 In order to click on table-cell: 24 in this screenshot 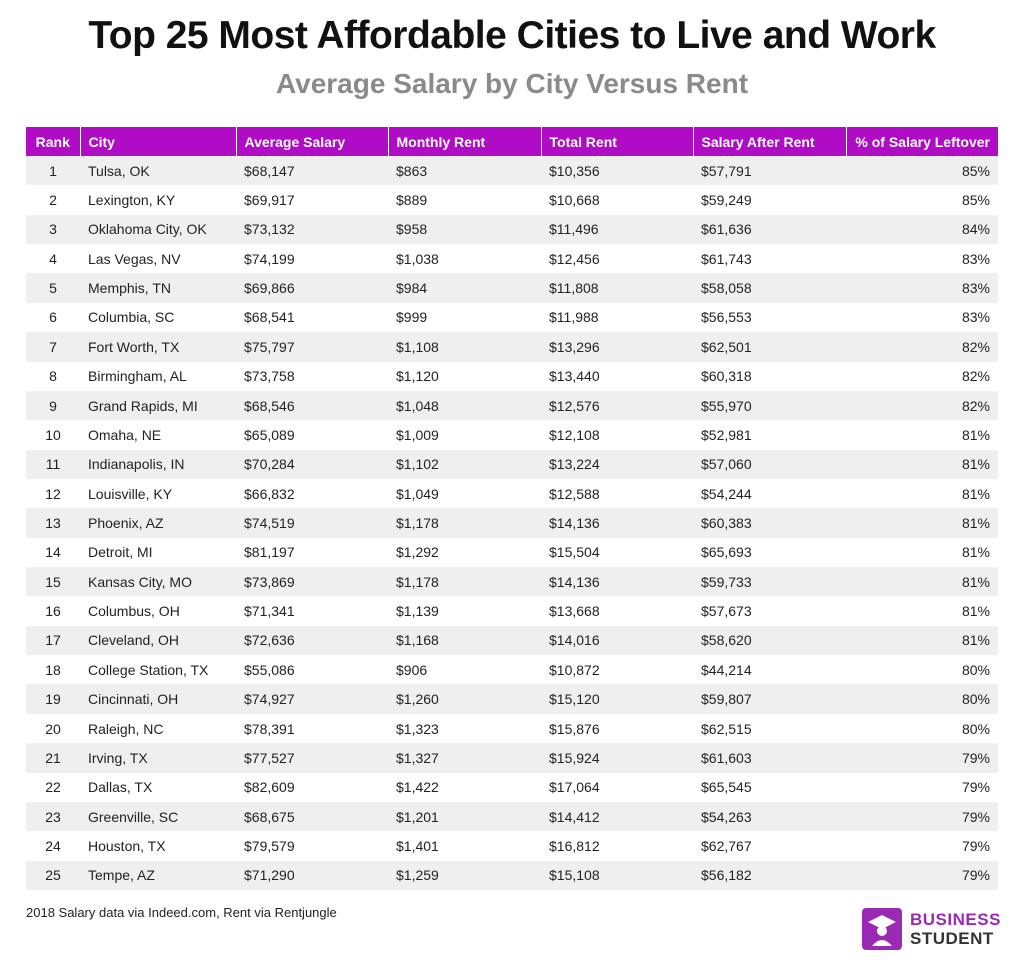, I will do `click(53, 845)`.